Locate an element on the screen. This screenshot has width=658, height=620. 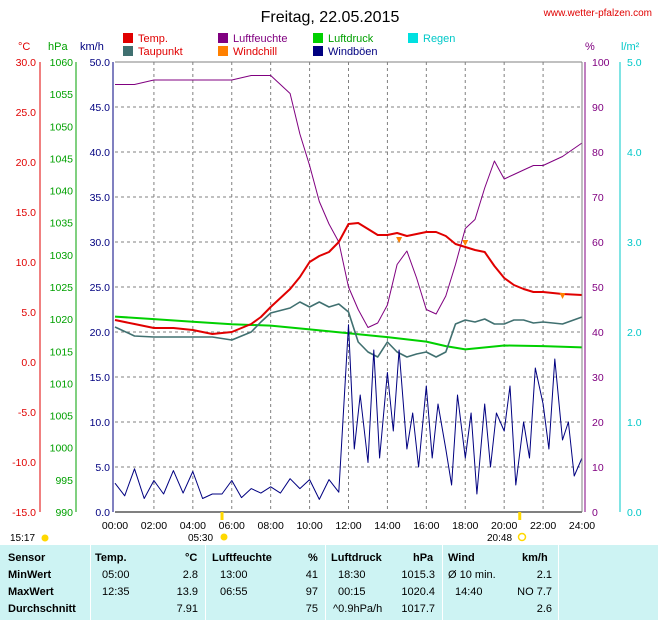
stats-header-temp: Temp. is located at coordinates (111, 558).